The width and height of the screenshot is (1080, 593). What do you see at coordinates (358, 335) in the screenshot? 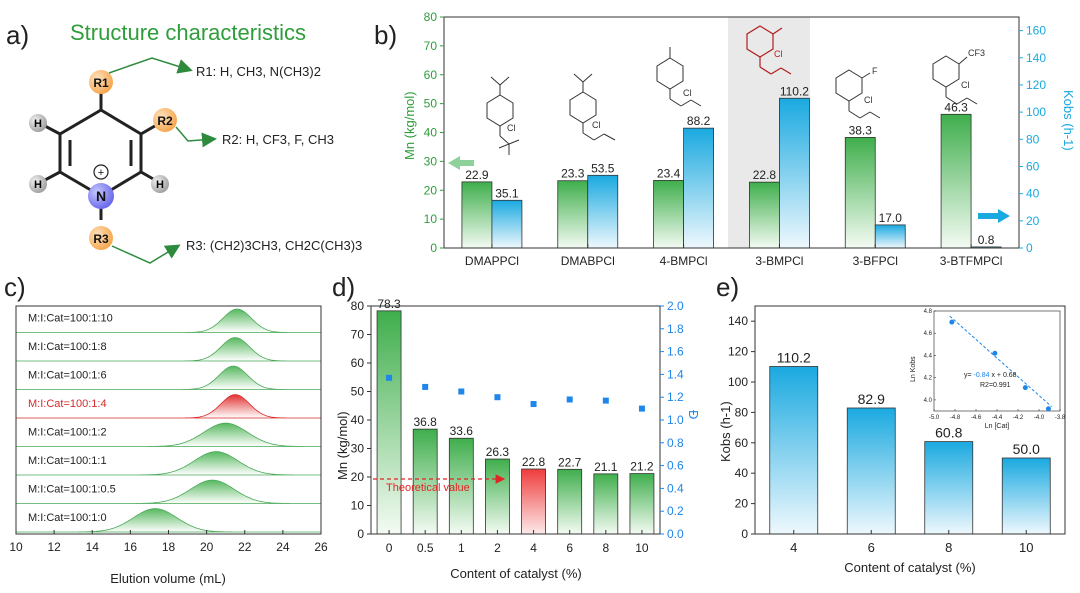
I see `y-tick-label-left: 70` at bounding box center [358, 335].